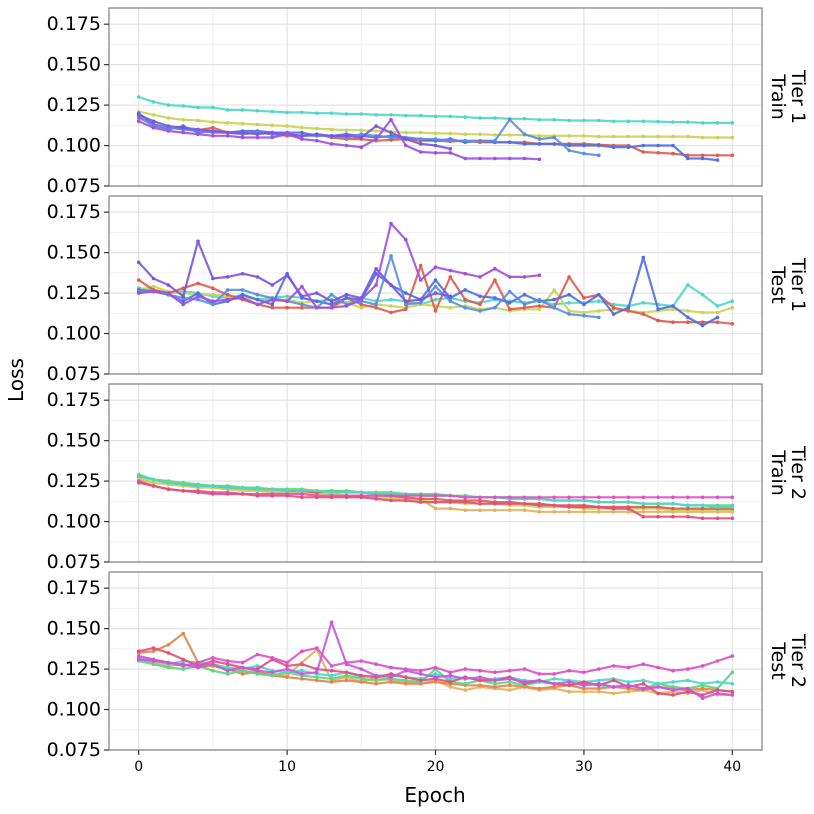 The height and width of the screenshot is (814, 814). Describe the element at coordinates (436, 767) in the screenshot. I see `x-tick-label: 20` at that location.